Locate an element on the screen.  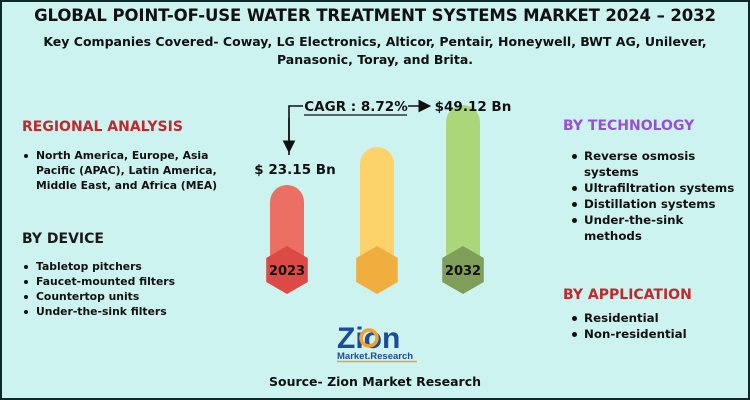
technology-list-item: Reverse osmosis systems is located at coordinates (657, 164).